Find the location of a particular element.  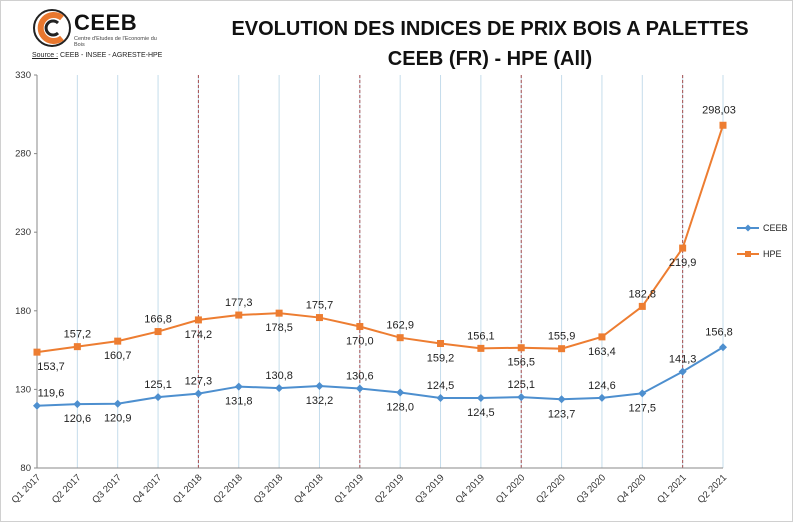

data-label-hpe: 175,7 is located at coordinates (320, 306).